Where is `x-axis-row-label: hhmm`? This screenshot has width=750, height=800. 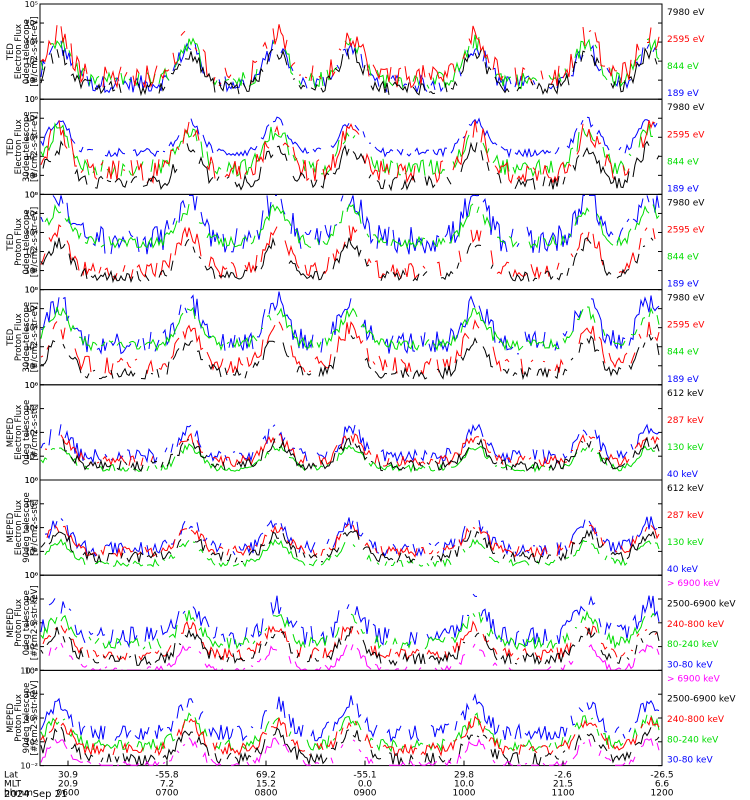
x-axis-row-label: hhmm is located at coordinates (18, 794).